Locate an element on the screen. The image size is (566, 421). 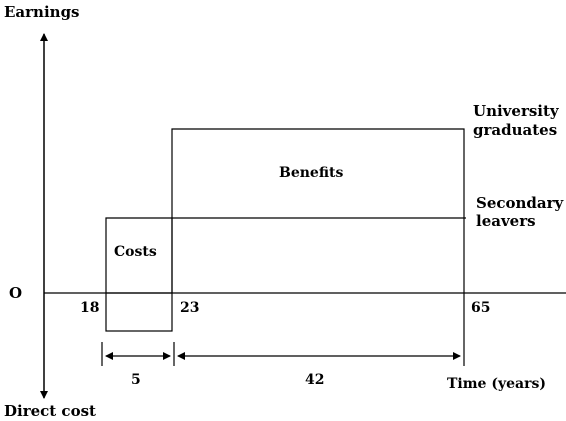
study-duration-label: 5 is located at coordinates (136, 380).